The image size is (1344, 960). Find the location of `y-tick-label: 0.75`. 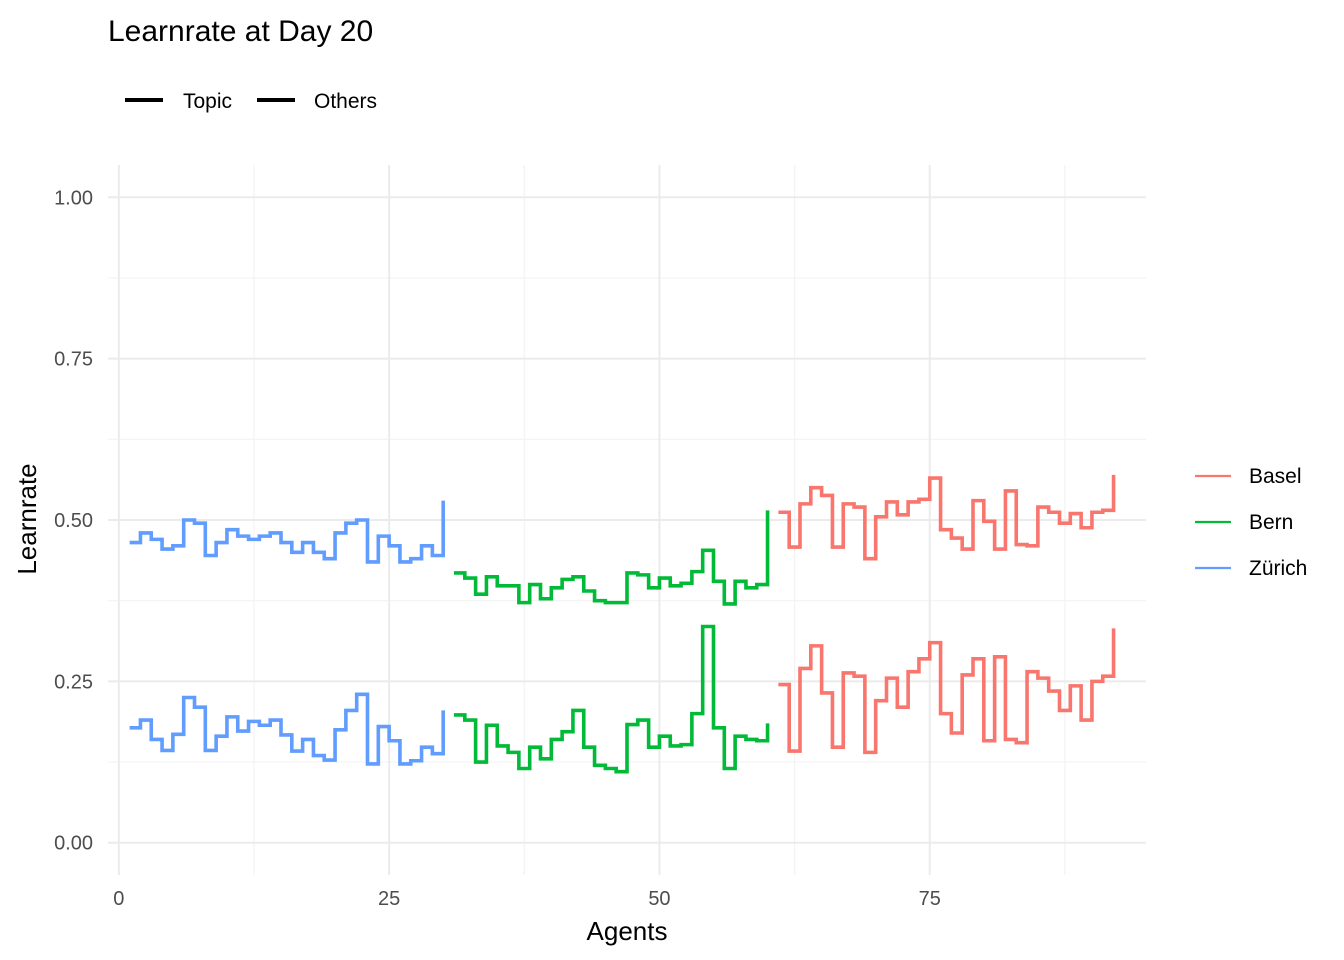

y-tick-label: 0.75 is located at coordinates (73, 360).